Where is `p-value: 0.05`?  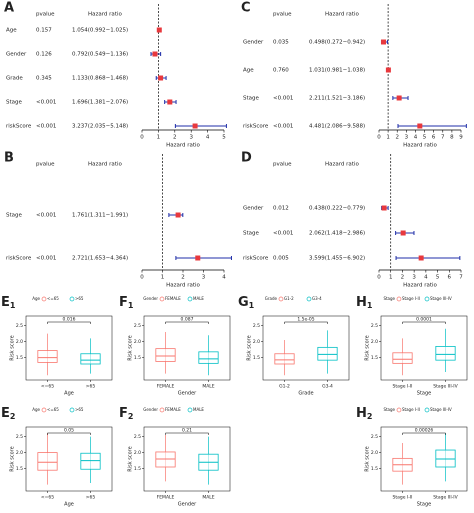 p-value: 0.05 is located at coordinates (69, 431).